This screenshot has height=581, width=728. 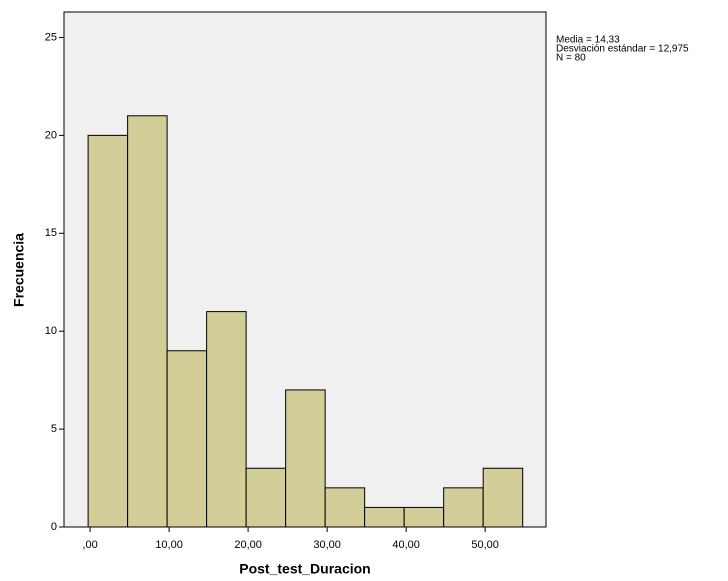 I want to click on x-tick-label: ,00, so click(x=89, y=545).